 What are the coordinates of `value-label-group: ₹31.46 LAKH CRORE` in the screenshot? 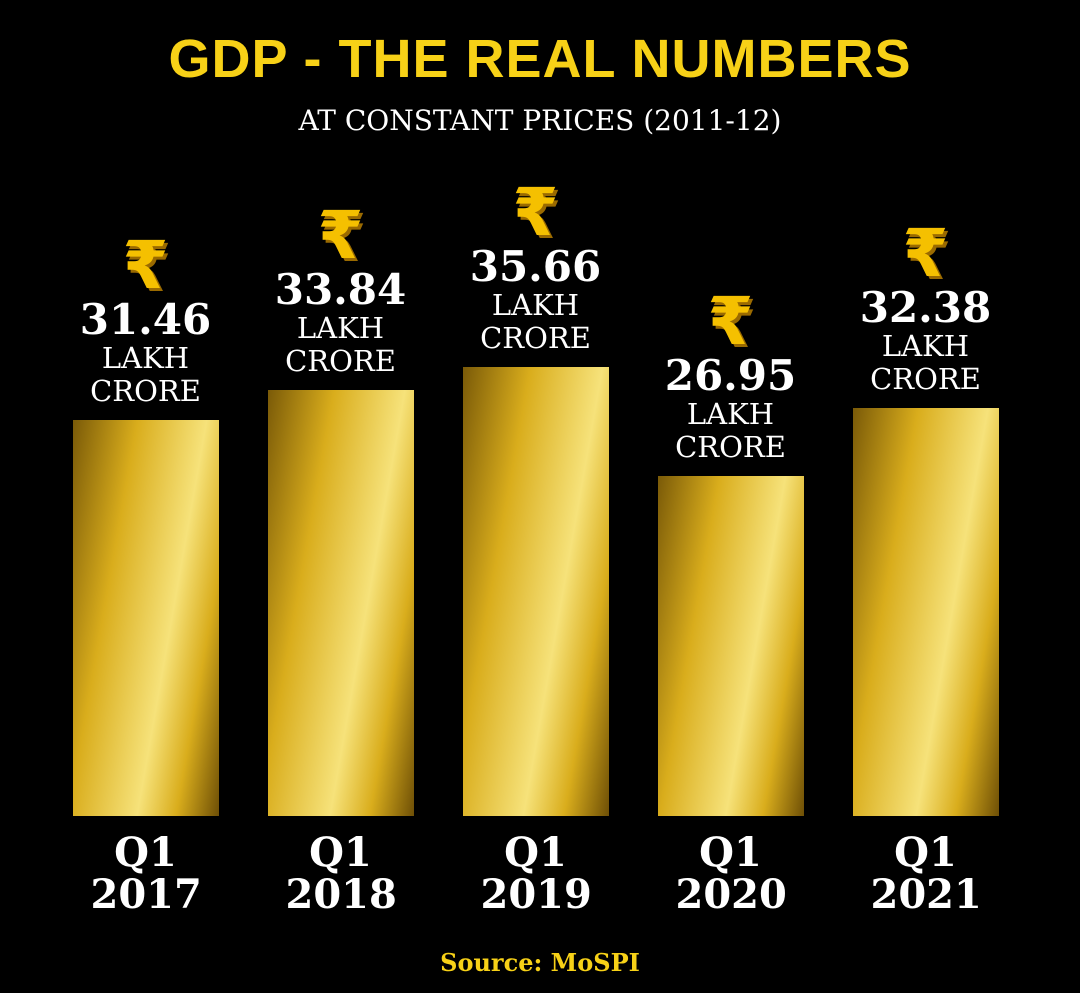 It's located at (146, 317).